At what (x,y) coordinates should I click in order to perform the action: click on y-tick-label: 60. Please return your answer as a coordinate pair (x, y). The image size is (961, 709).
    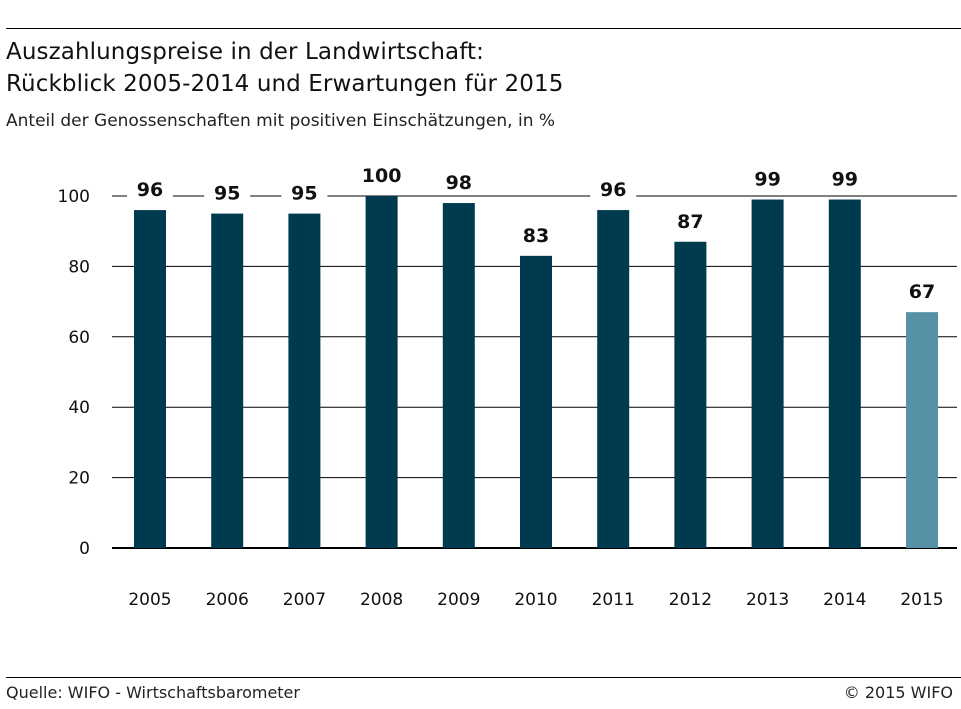
    Looking at the image, I should click on (79, 338).